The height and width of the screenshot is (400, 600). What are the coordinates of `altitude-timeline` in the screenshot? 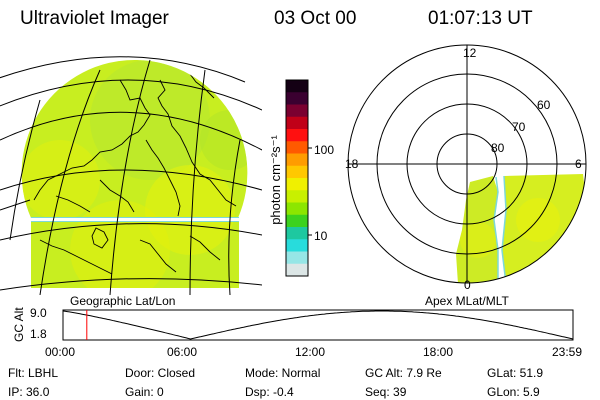 It's located at (318, 325).